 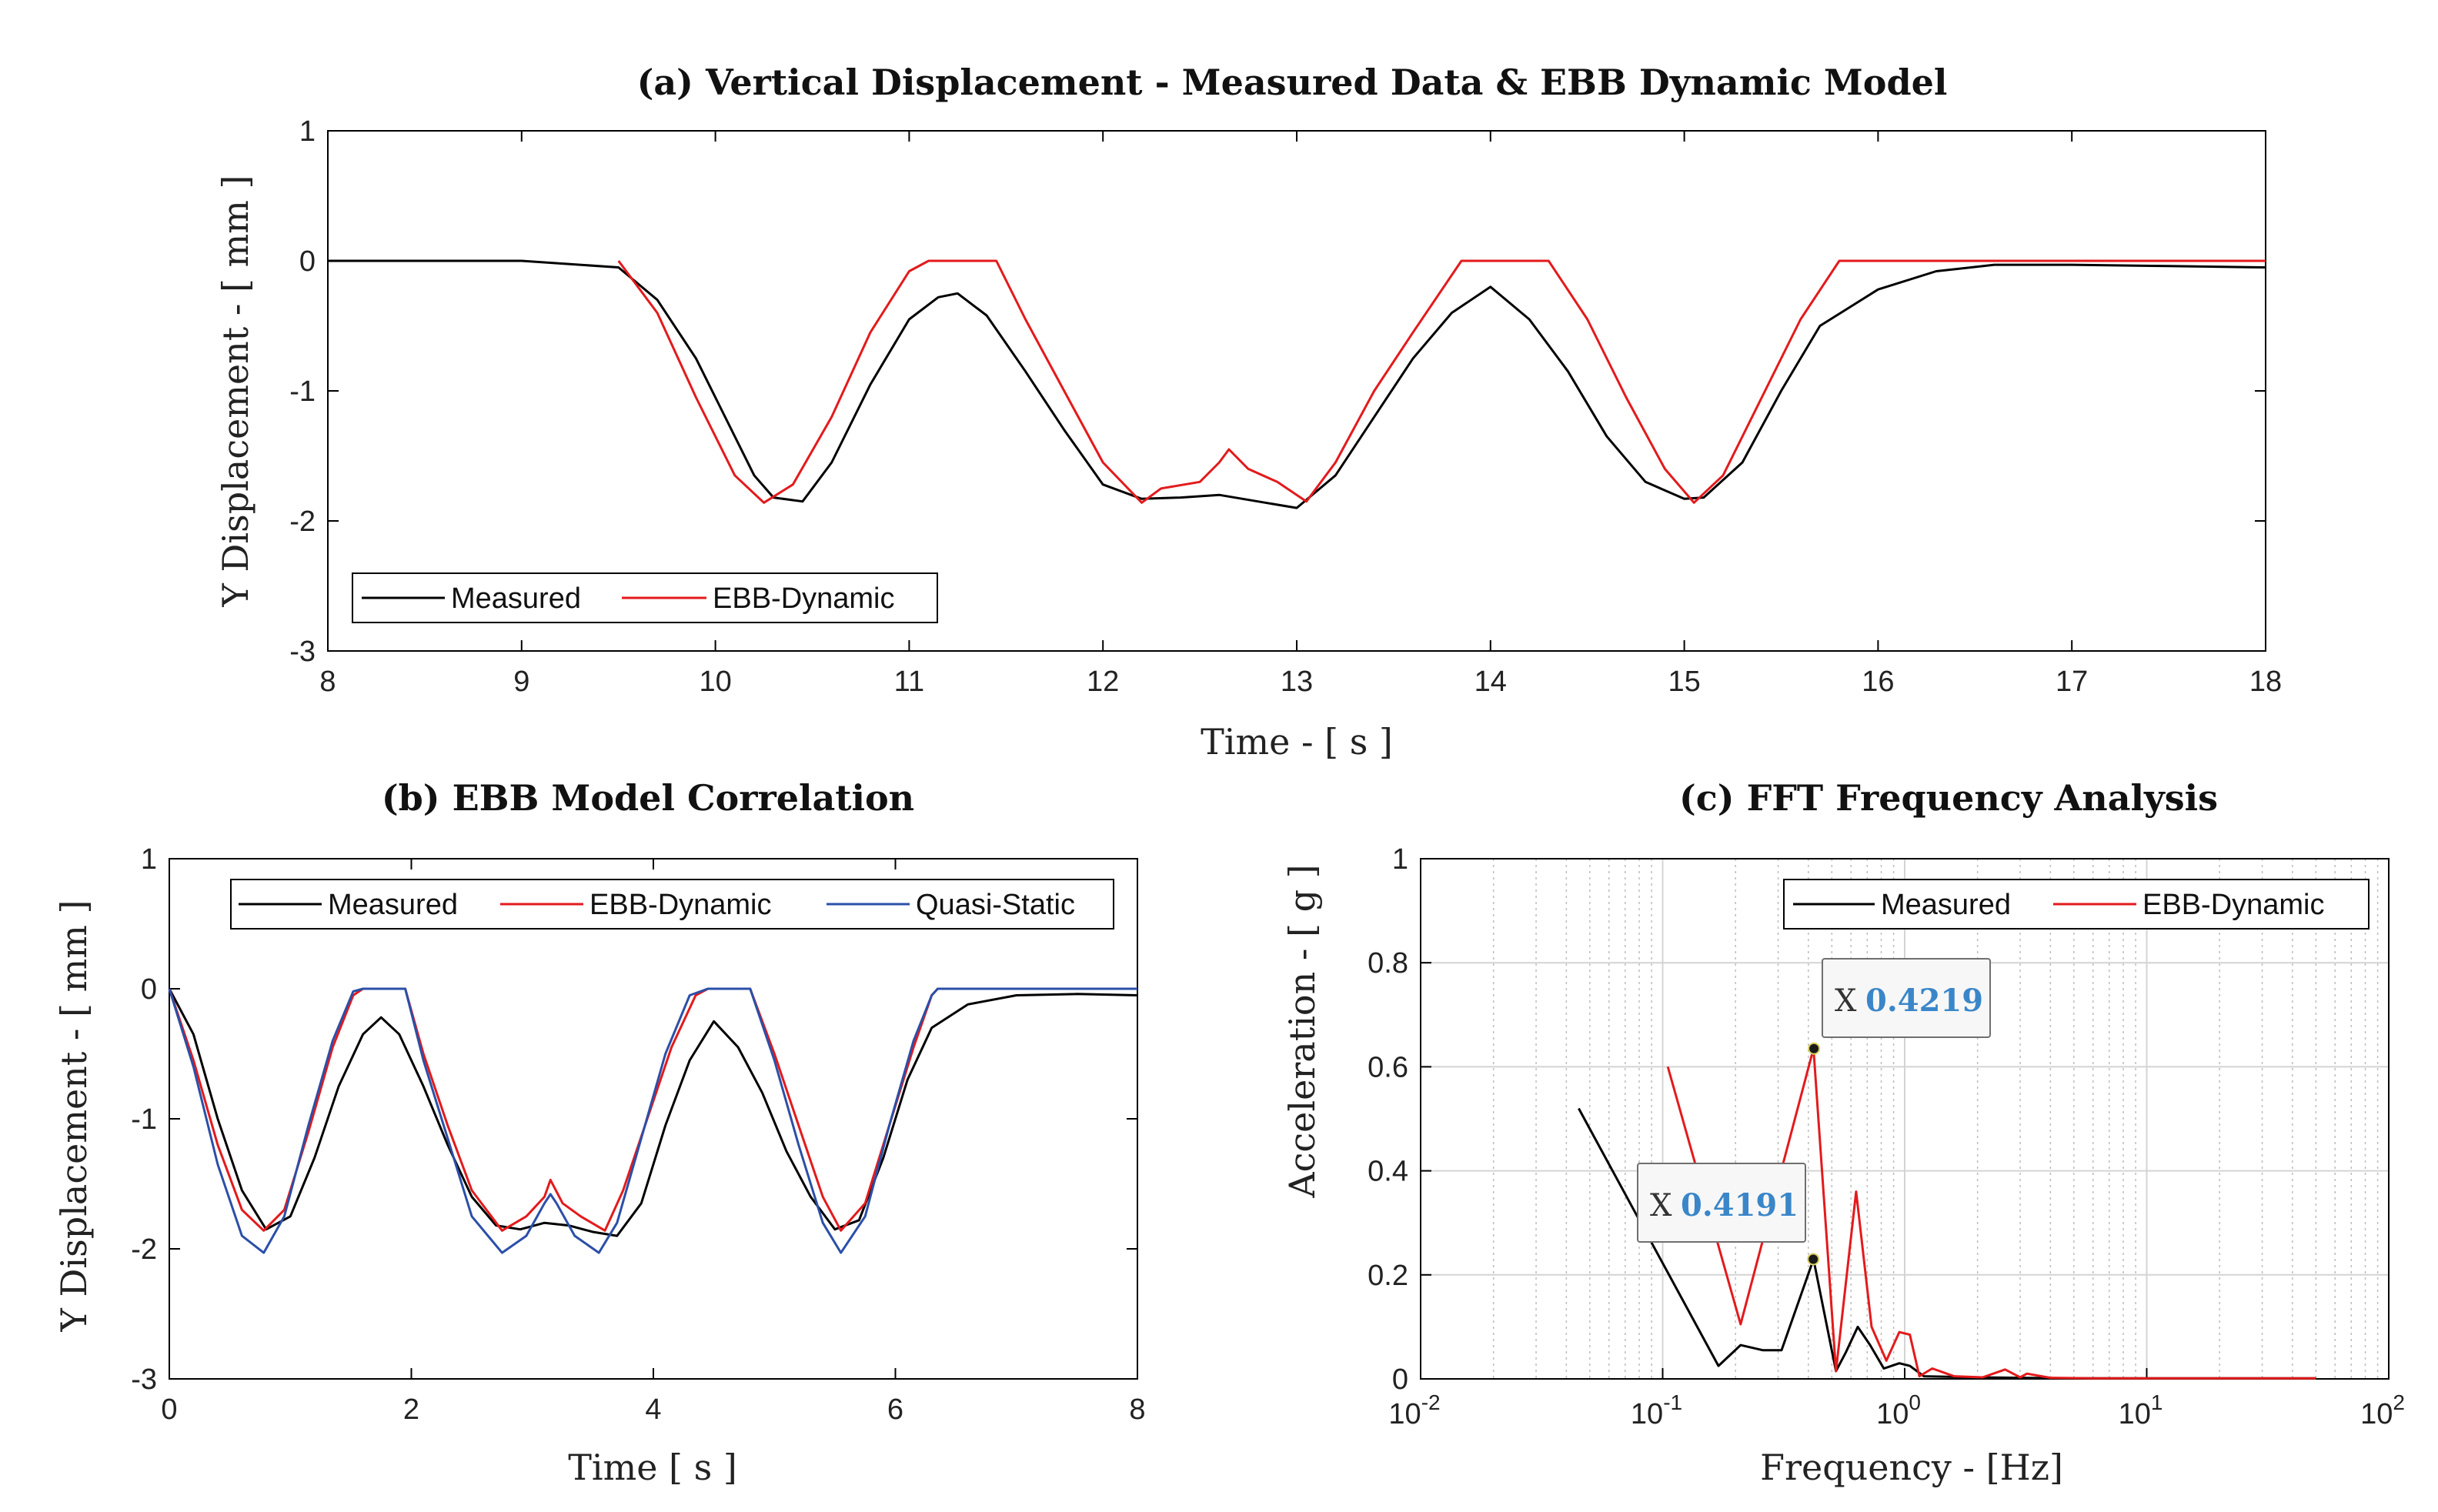 I want to click on chart-a-xtick-label: 9, so click(x=521, y=682).